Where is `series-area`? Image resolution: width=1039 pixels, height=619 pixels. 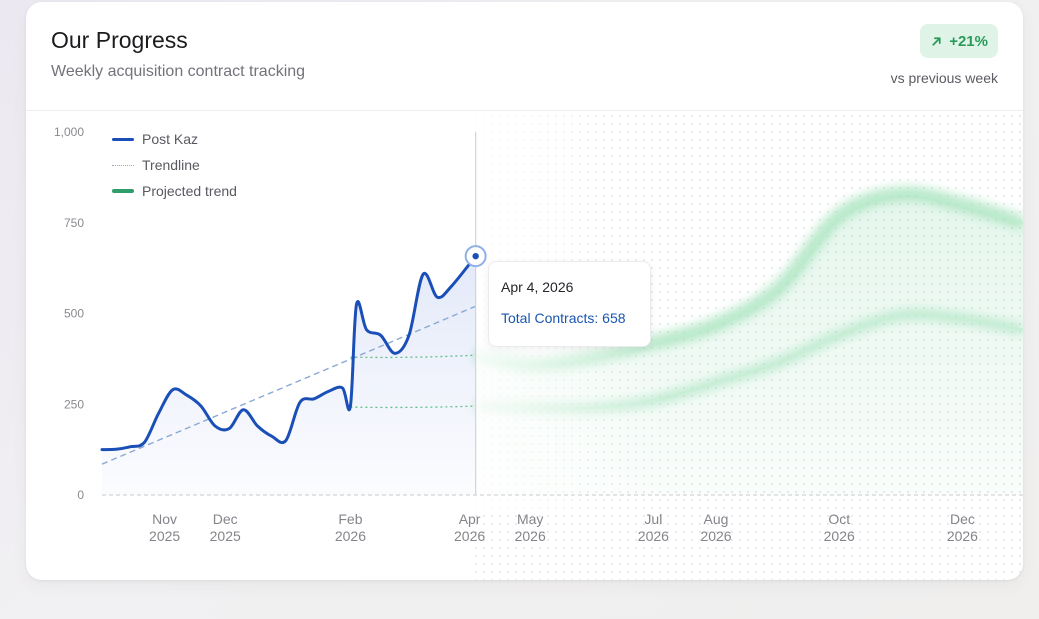
series-area is located at coordinates (289, 375).